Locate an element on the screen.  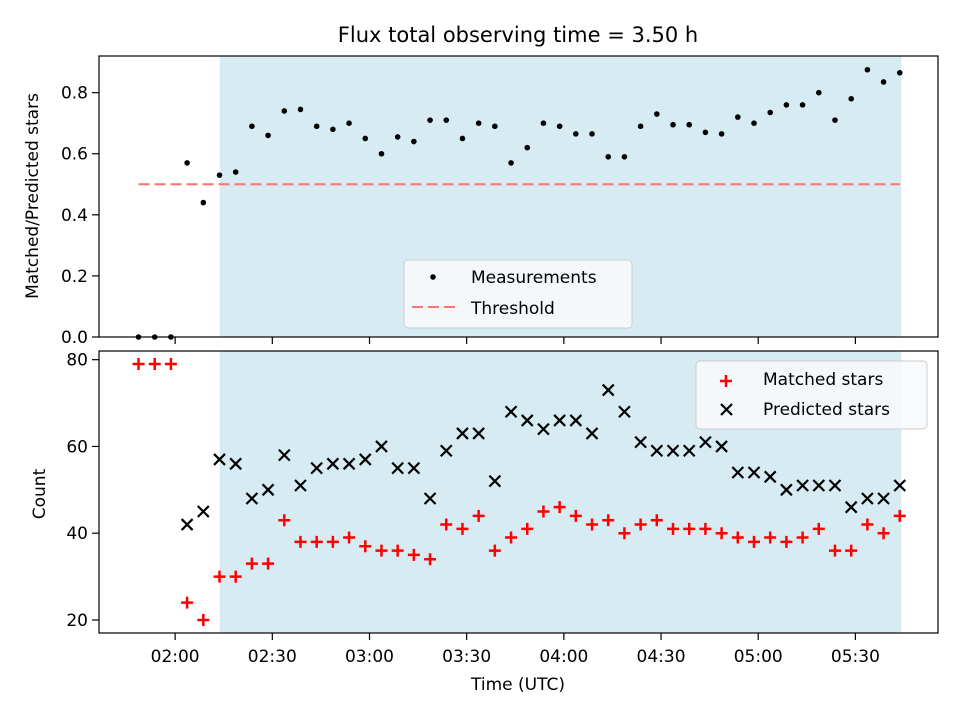
x-tick-label: 04:00 is located at coordinates (563, 657).